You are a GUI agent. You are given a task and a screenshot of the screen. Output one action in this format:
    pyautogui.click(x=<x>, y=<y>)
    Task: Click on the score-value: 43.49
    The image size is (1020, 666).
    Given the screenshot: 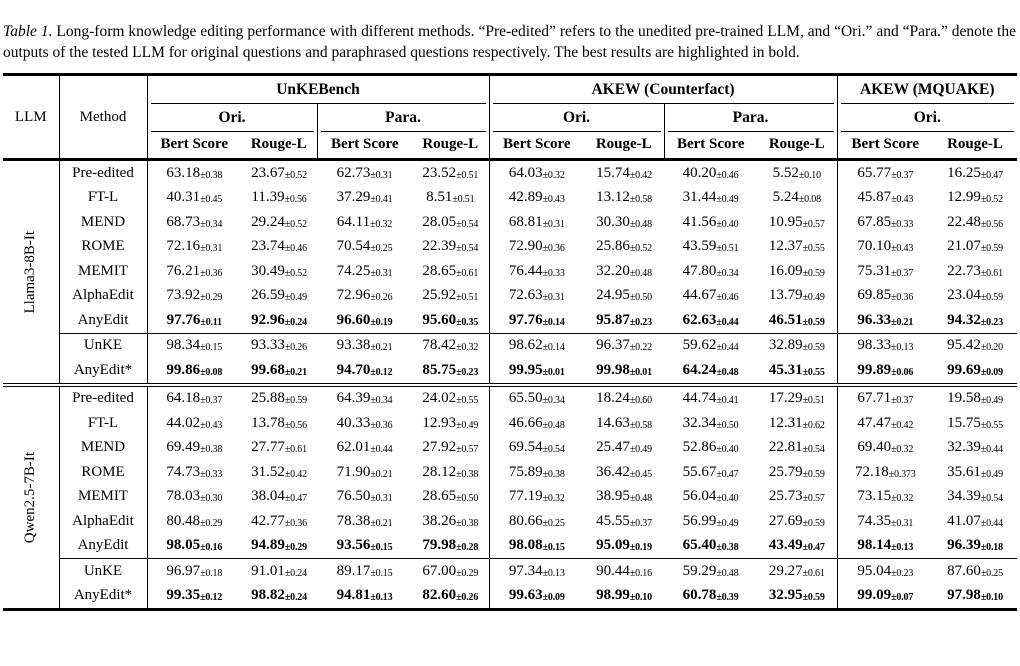 What is the action you would take?
    pyautogui.click(x=785, y=545)
    